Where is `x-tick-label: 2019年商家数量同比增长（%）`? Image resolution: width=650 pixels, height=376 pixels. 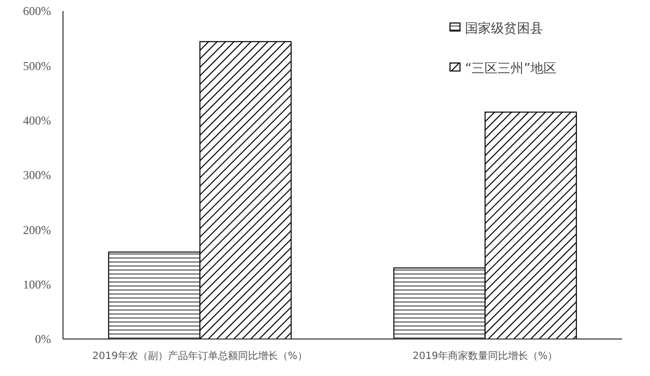
x-tick-label: 2019年商家数量同比增长（%） is located at coordinates (485, 356).